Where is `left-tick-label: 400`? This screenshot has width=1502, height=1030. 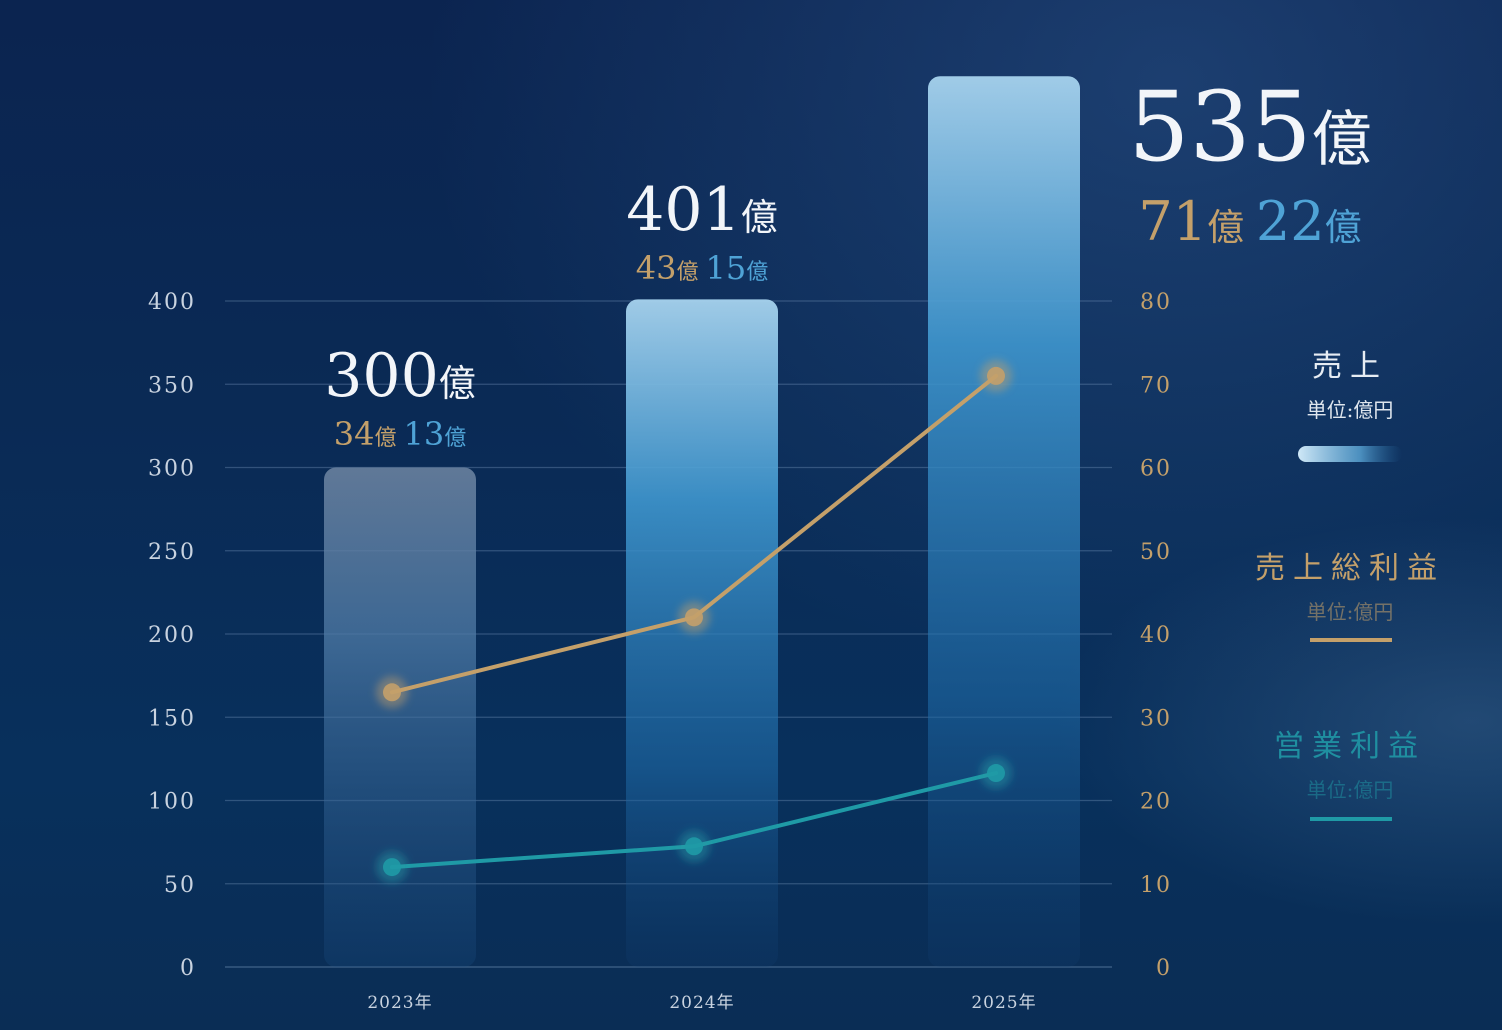 left-tick-label: 400 is located at coordinates (172, 302).